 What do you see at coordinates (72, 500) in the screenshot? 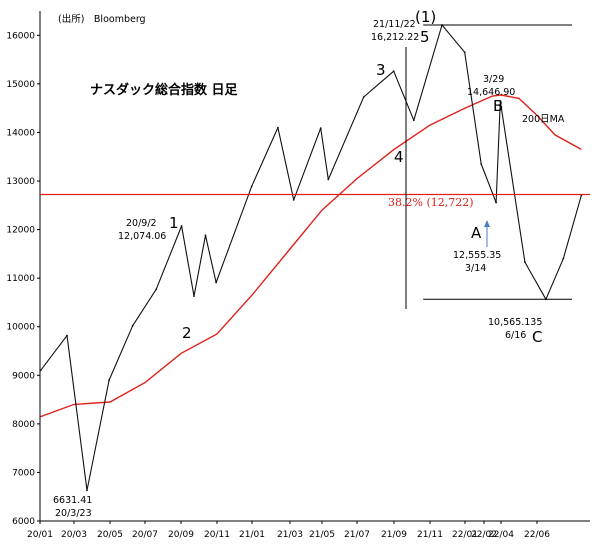
I see `ann-low2020-value: 6631.41` at bounding box center [72, 500].